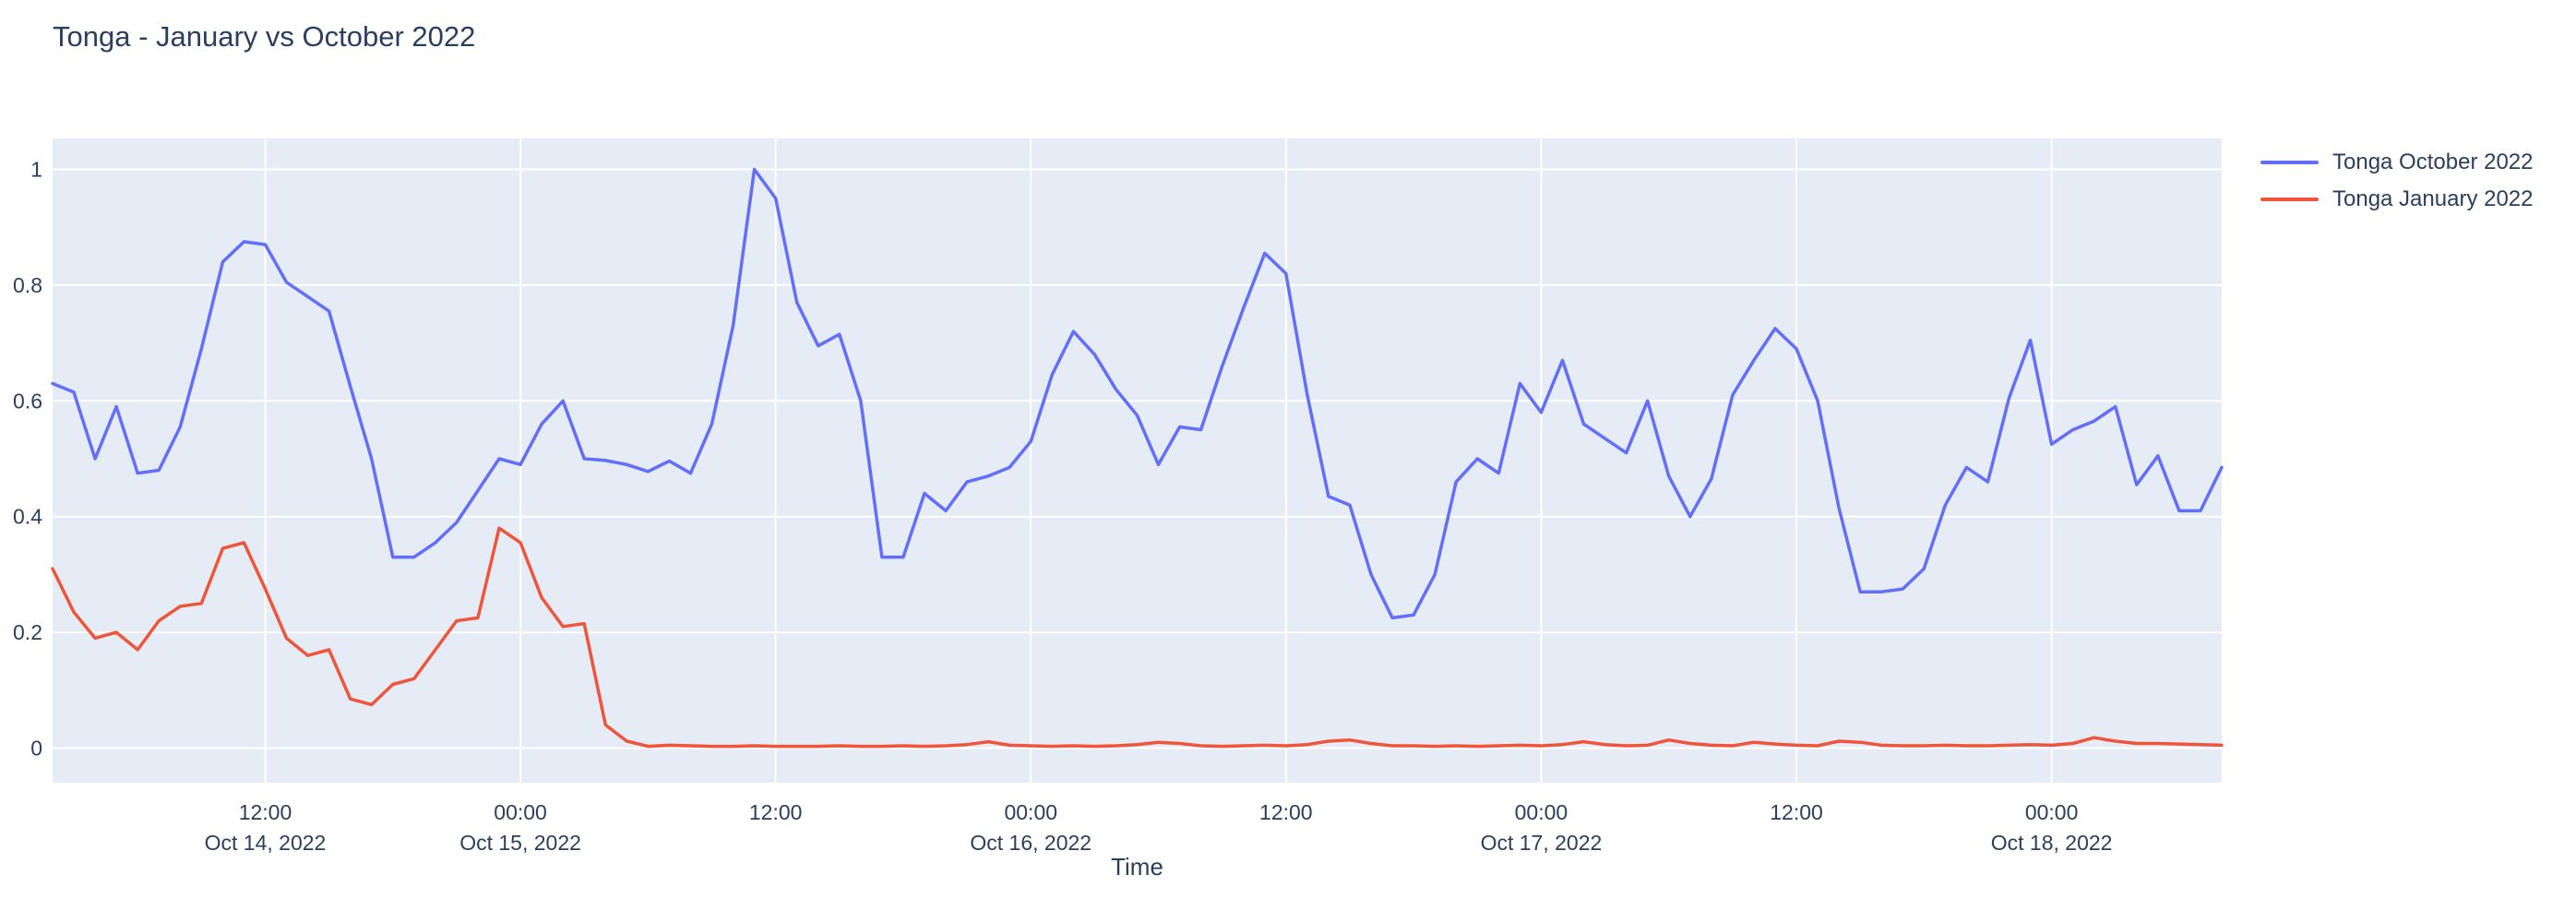  Describe the element at coordinates (28, 517) in the screenshot. I see `y-tick-label: 0.4` at that location.